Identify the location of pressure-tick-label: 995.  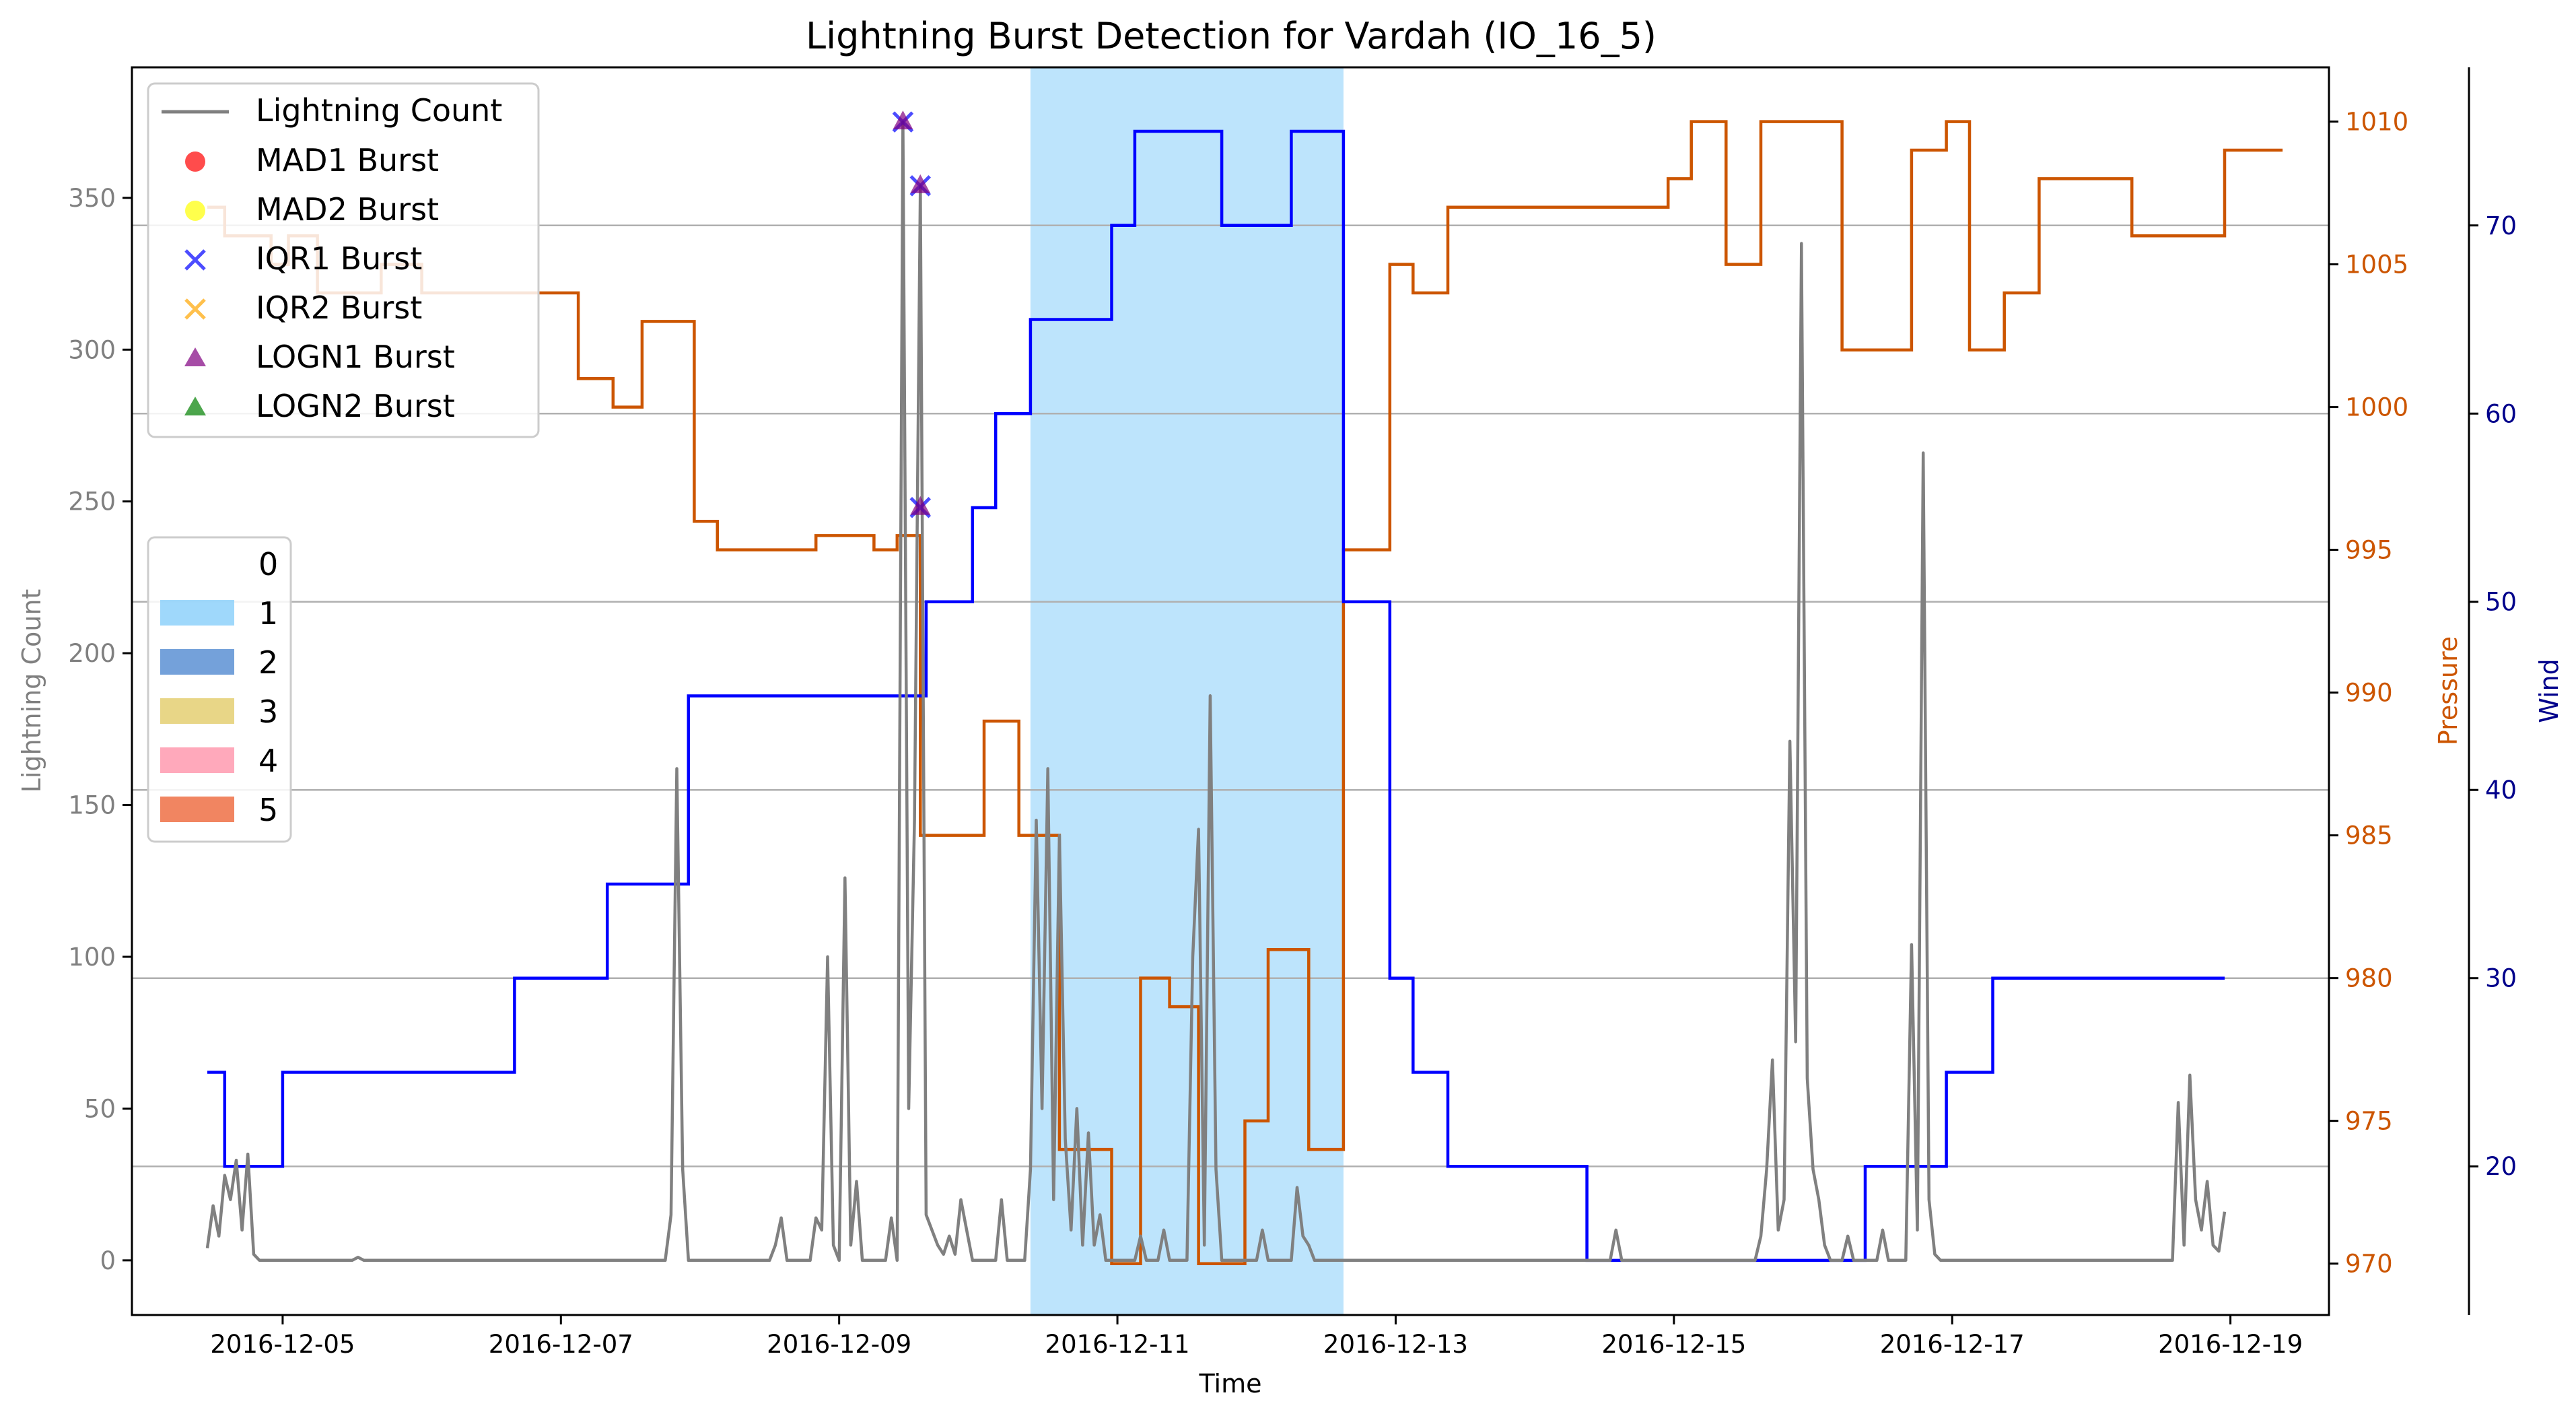
(2369, 550).